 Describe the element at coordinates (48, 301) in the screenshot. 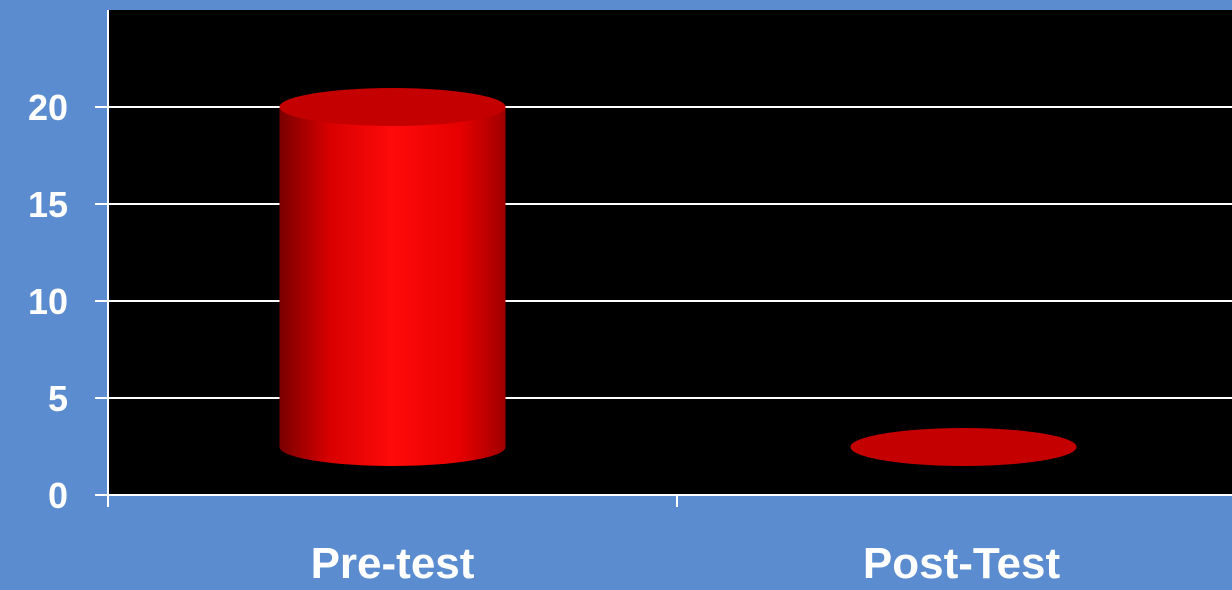

I see `y-tick-label: 10` at that location.